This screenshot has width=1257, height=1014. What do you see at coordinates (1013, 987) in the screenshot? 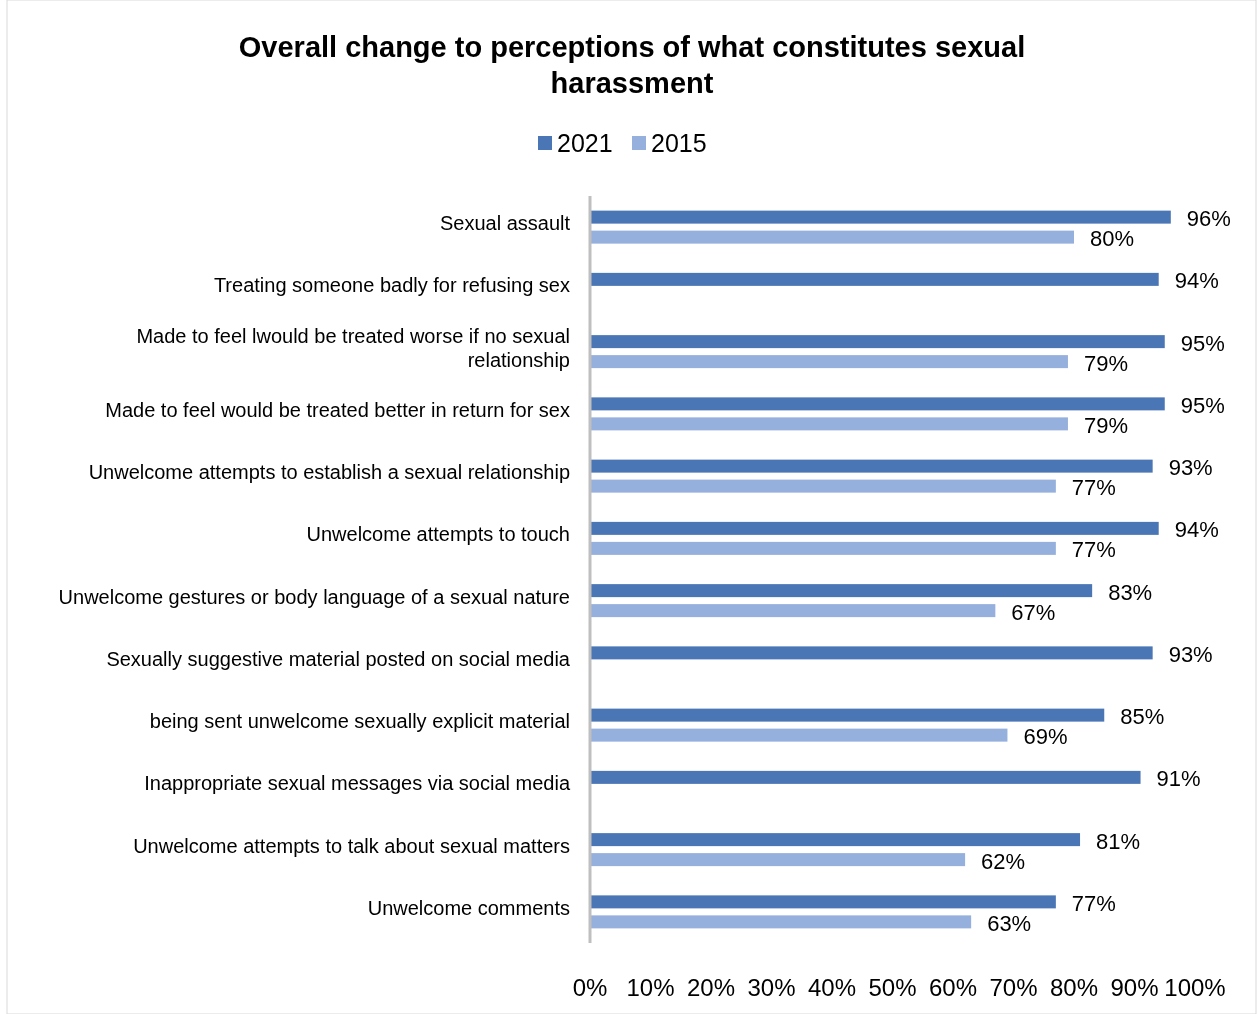
I see `x-tick-label: 70%` at bounding box center [1013, 987].